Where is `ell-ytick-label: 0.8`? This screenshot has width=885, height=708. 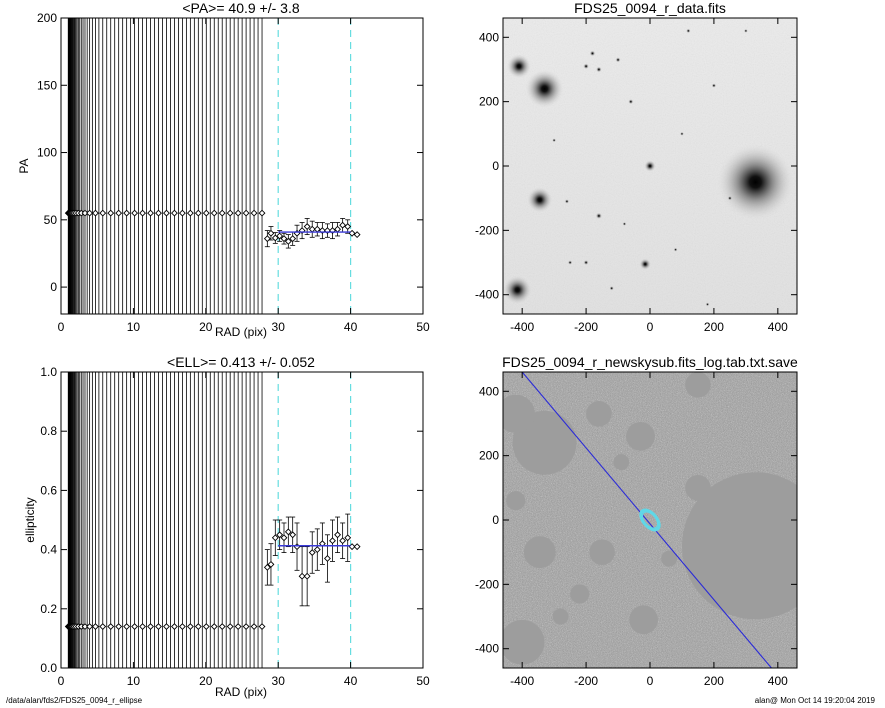 ell-ytick-label: 0.8 is located at coordinates (48, 431).